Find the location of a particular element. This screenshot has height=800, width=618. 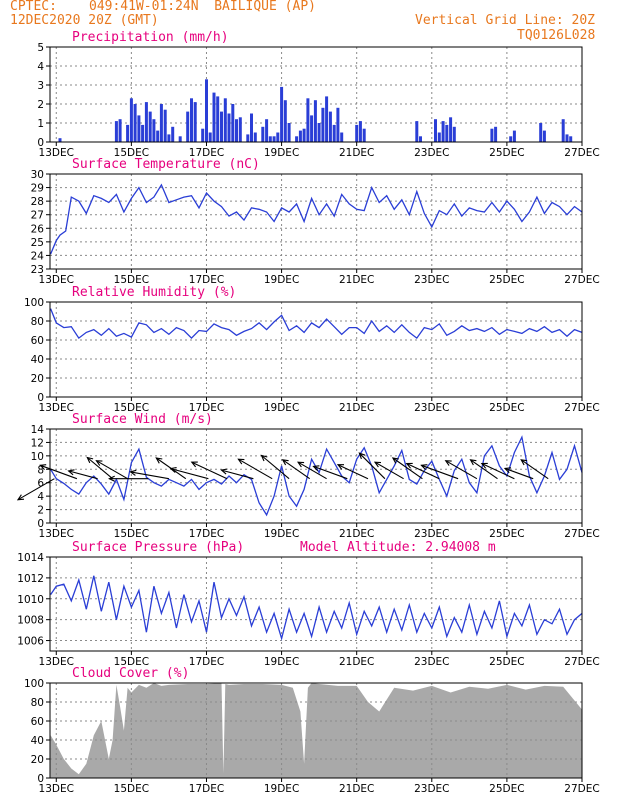

x-tick-label: 17DEC is located at coordinates (206, 789).